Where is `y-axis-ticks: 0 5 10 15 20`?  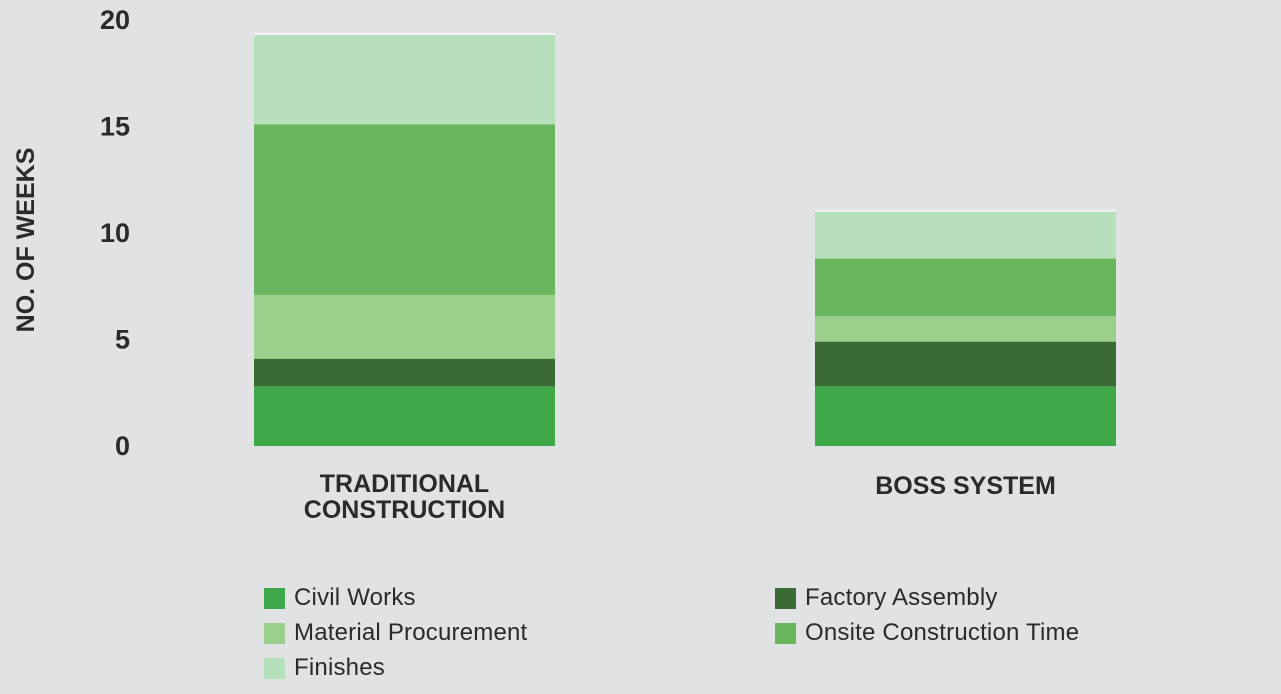 y-axis-ticks: 0 5 10 15 20 is located at coordinates (115, 233).